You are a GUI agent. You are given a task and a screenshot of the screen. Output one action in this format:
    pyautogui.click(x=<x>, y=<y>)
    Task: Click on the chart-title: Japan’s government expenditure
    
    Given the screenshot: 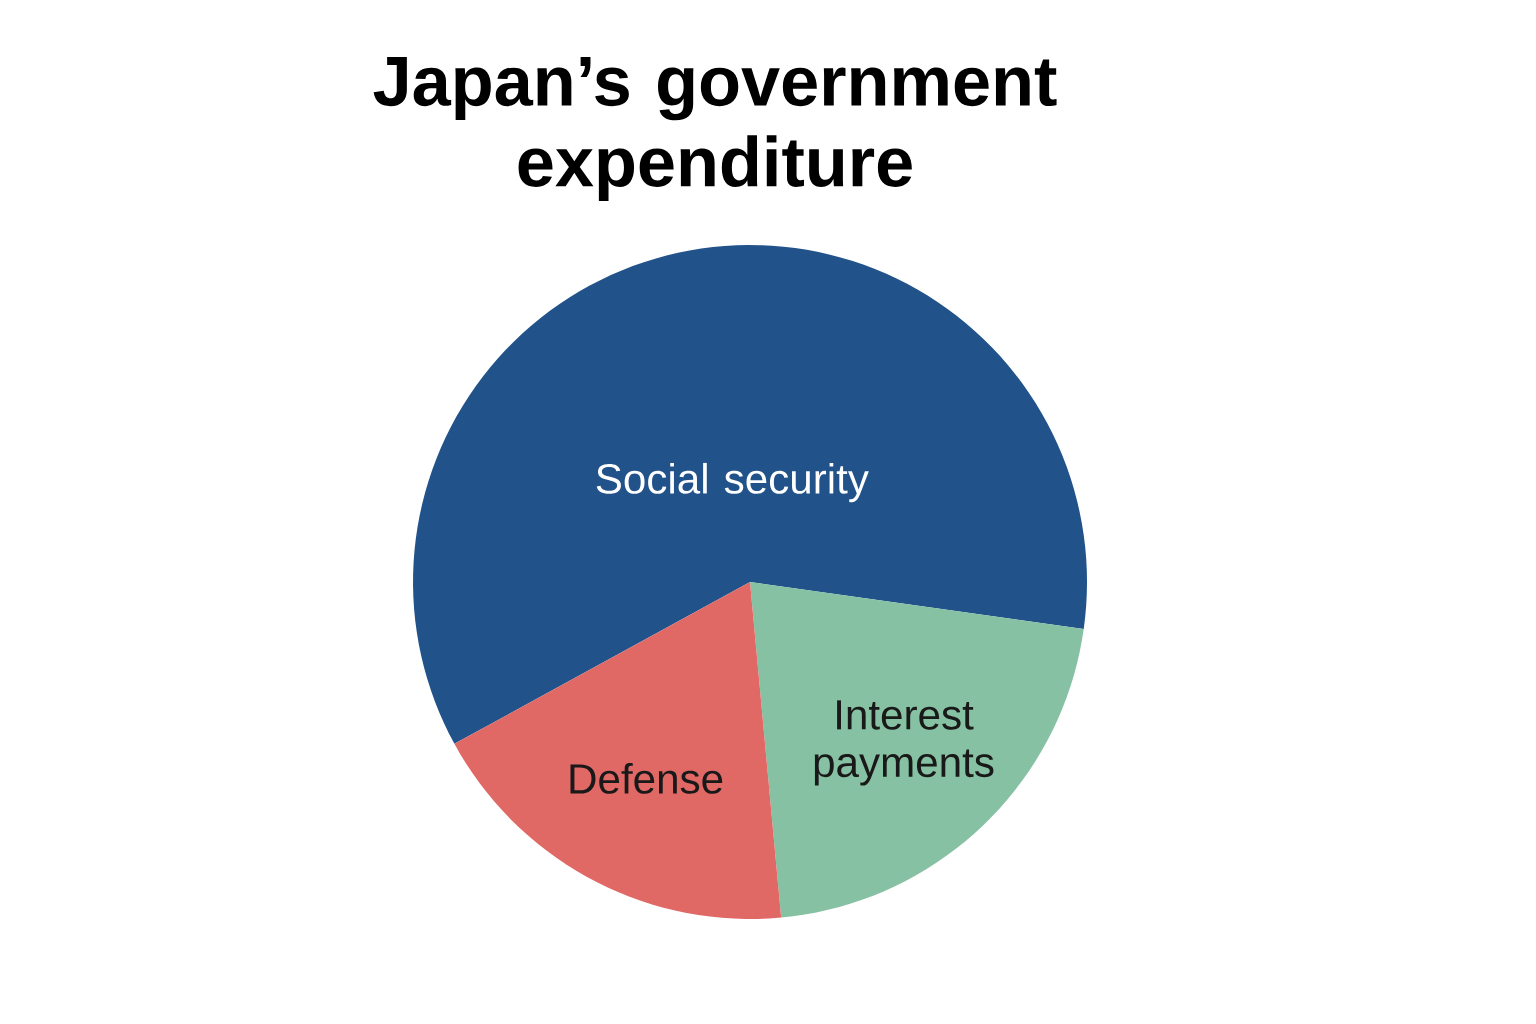 What is the action you would take?
    pyautogui.click(x=715, y=129)
    